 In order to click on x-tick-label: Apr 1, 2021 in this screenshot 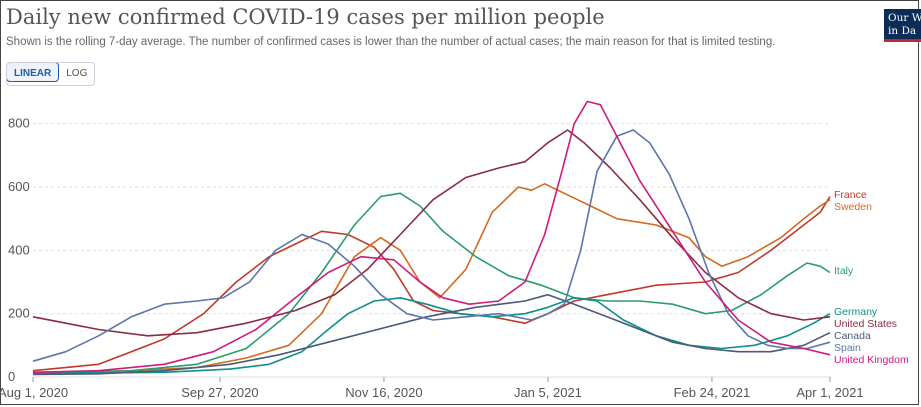, I will do `click(829, 392)`.